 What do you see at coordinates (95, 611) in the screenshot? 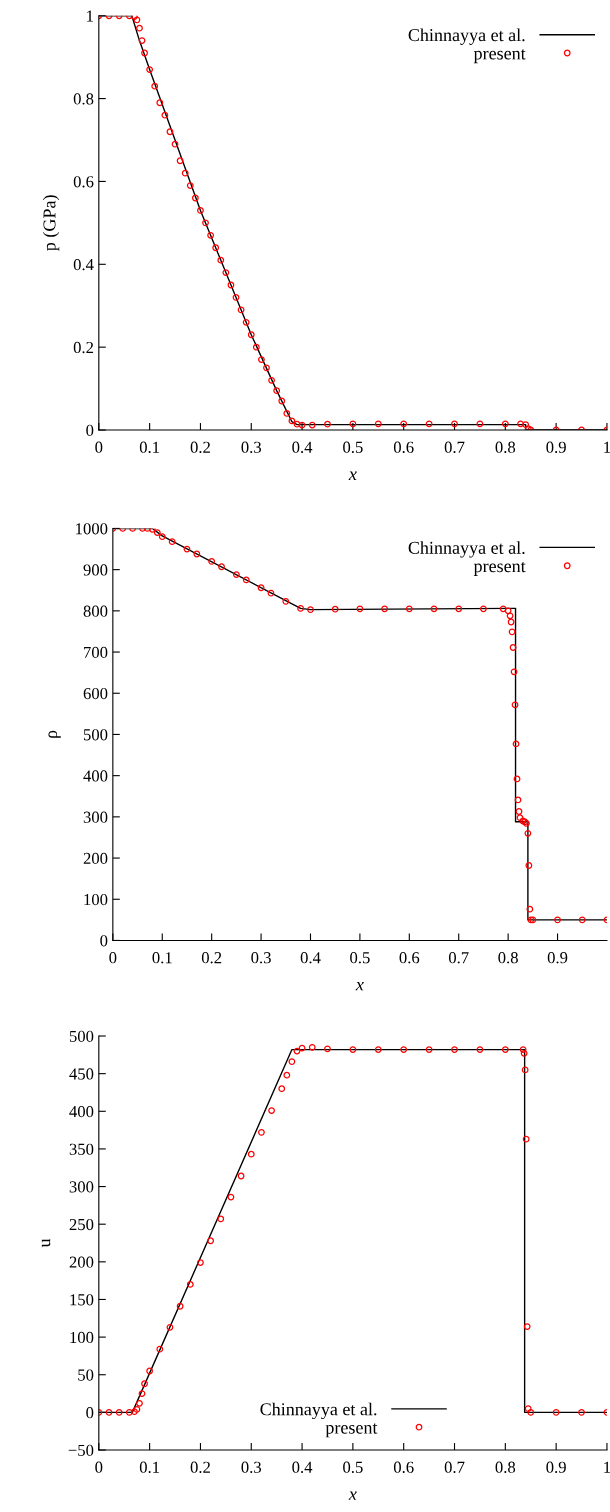
I see `y-tick-label: 800` at bounding box center [95, 611].